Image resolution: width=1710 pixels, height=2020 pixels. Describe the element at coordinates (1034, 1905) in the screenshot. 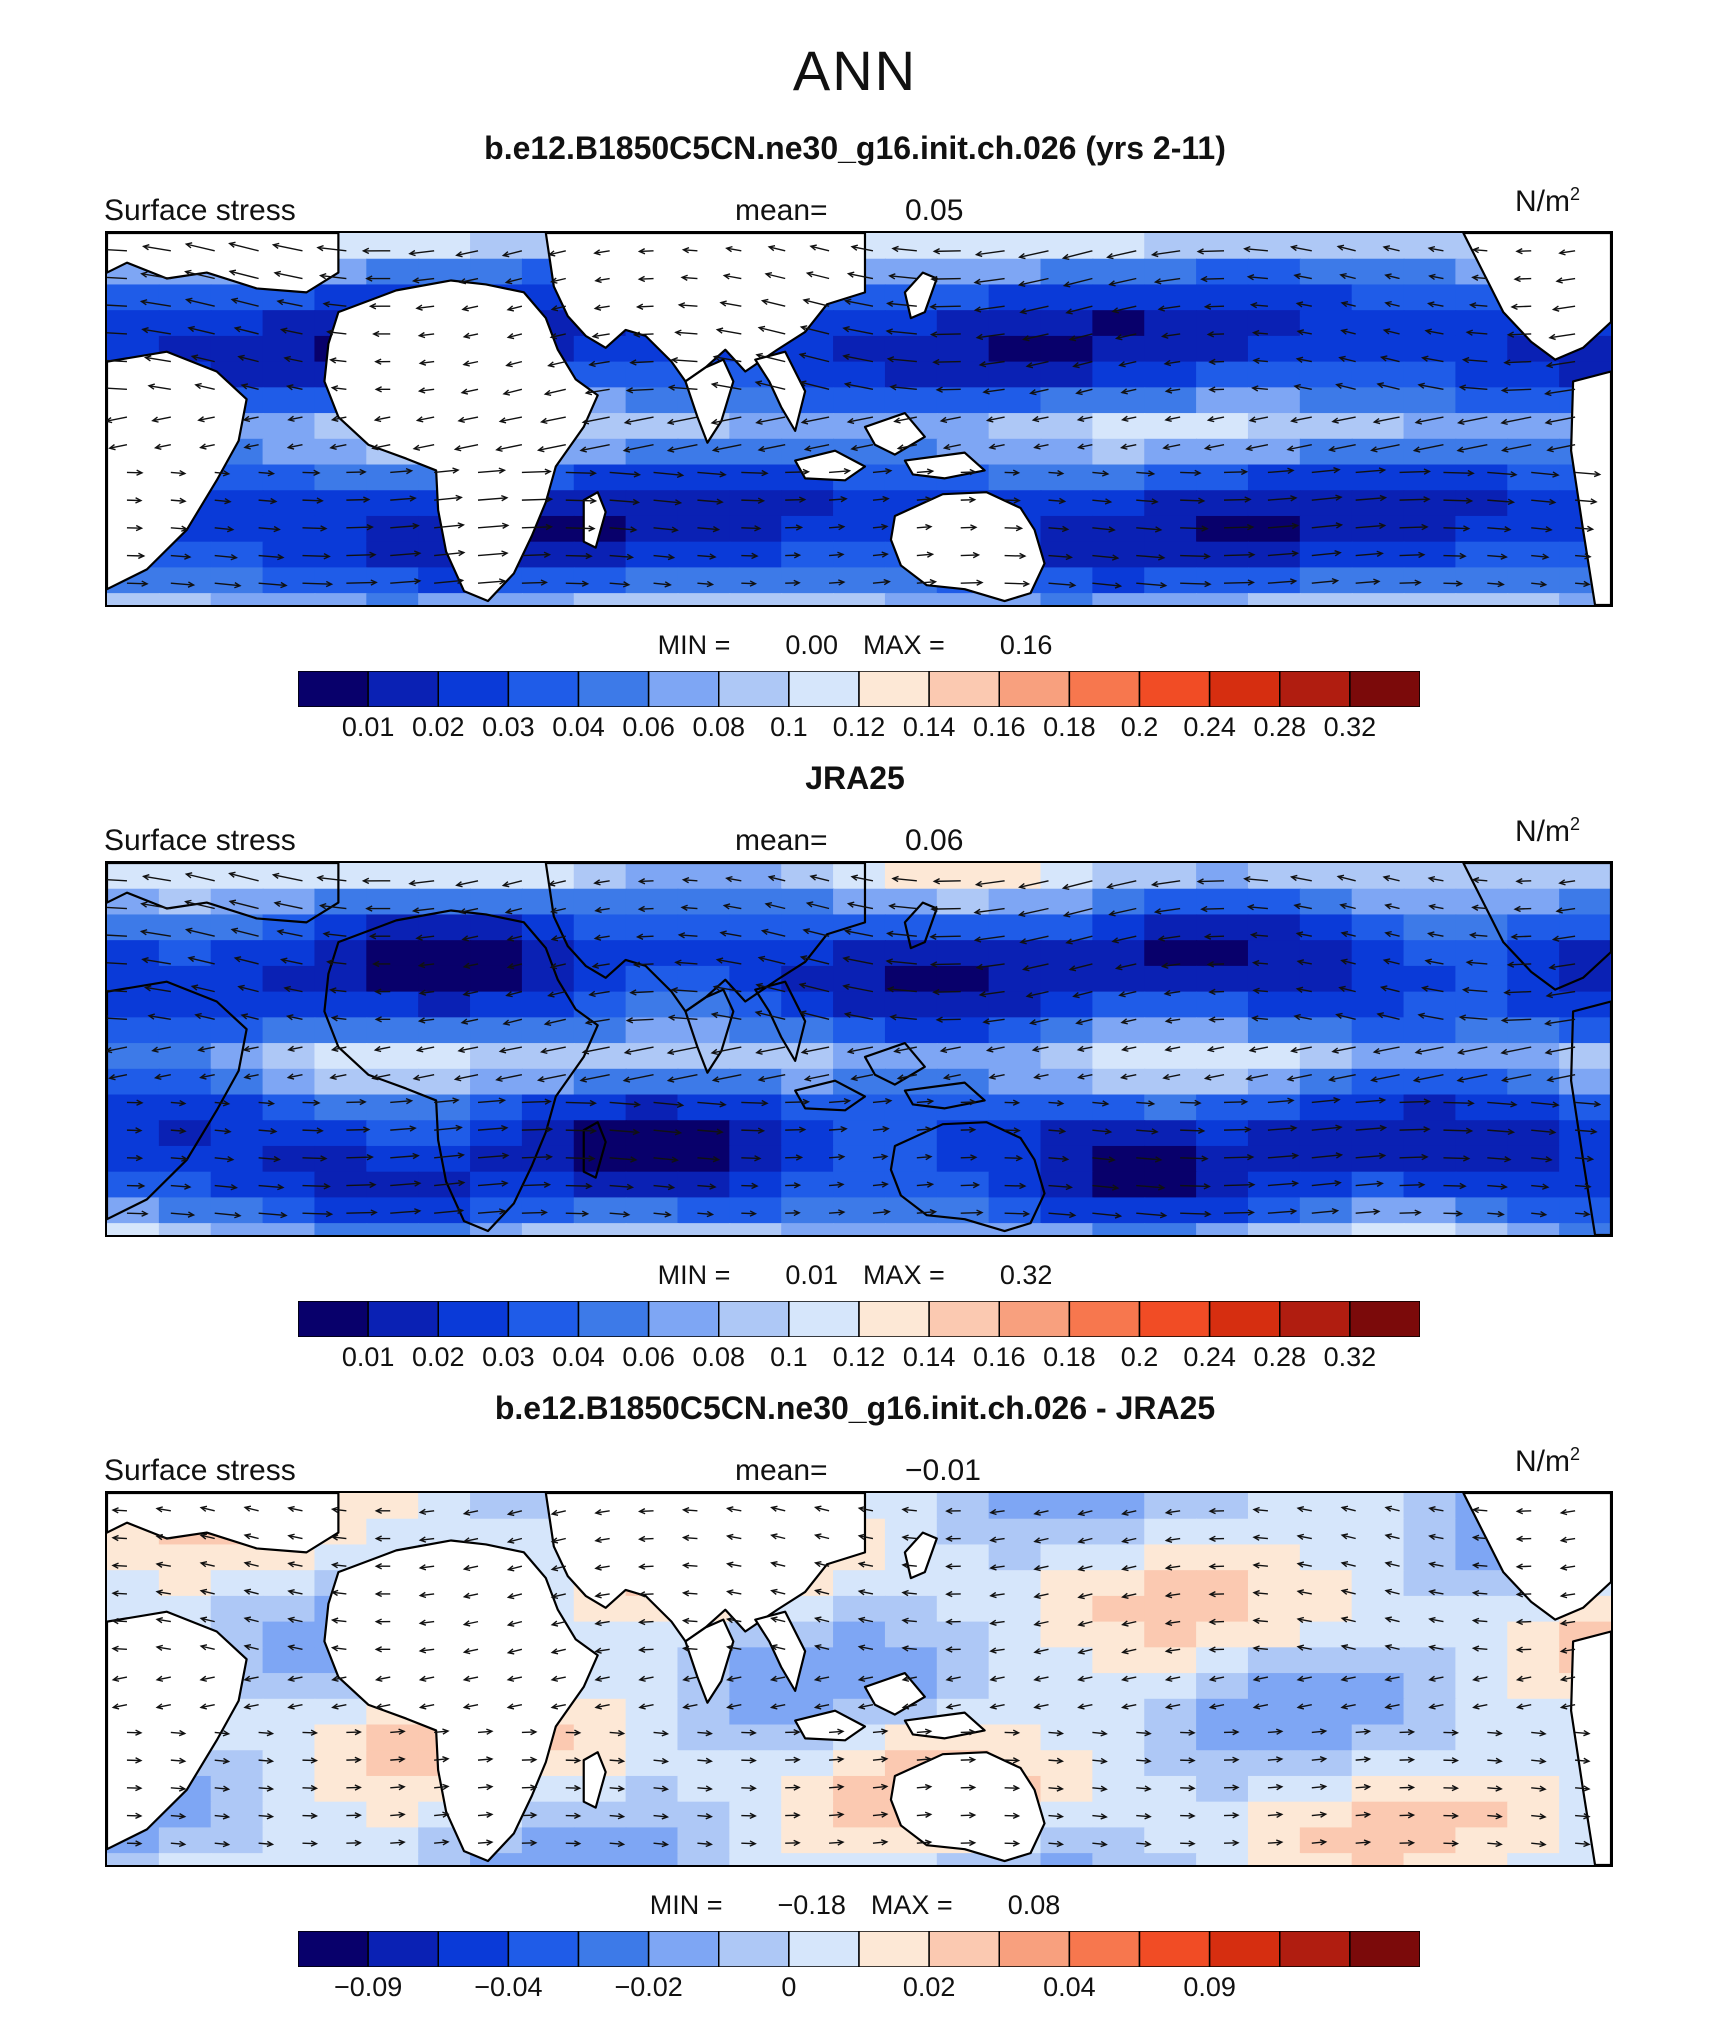

I see `max-value: 0.08` at that location.